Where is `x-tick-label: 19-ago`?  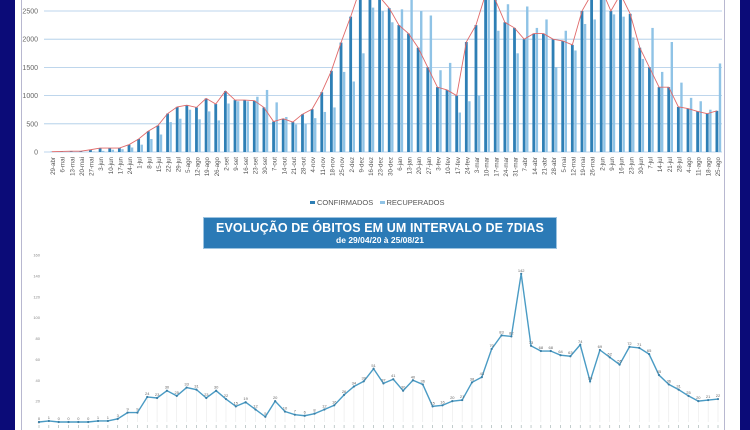
x-tick-label: 19-ago is located at coordinates (207, 166).